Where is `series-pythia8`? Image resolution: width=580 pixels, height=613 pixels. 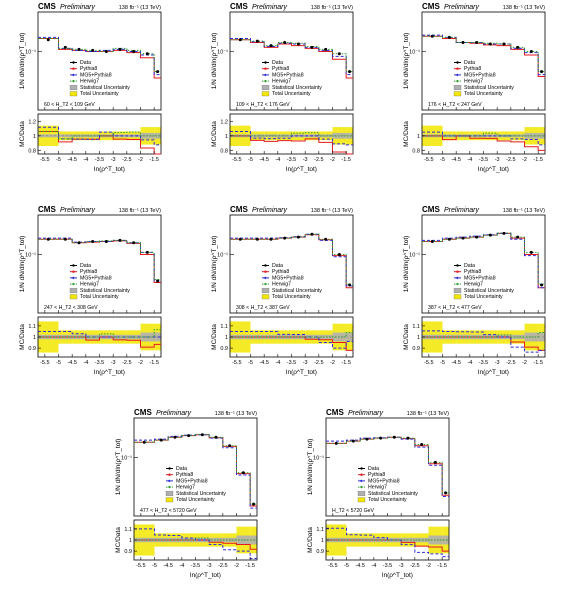 series-pythia8 is located at coordinates (387, 466).